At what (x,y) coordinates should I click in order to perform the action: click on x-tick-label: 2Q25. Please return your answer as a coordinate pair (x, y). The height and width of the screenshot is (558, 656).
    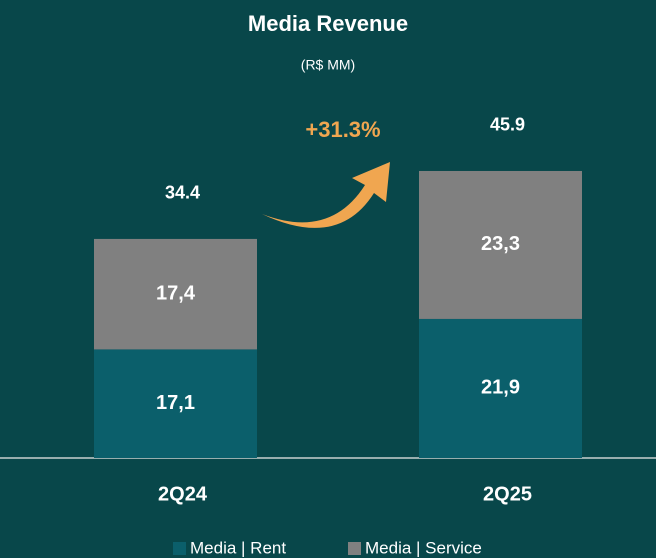
    Looking at the image, I should click on (507, 494).